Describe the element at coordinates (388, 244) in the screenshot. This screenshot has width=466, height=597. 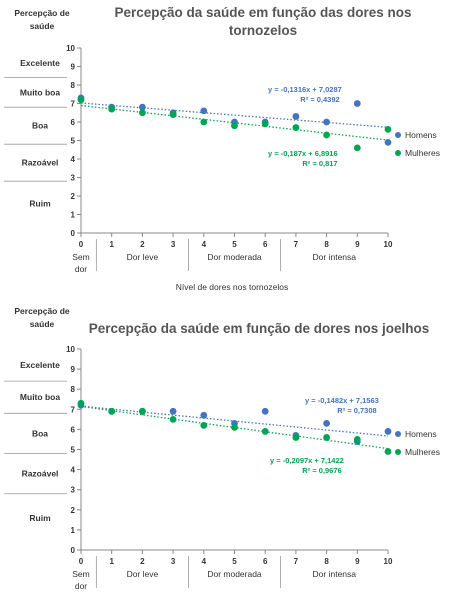
I see `x-tick-label: 10` at that location.